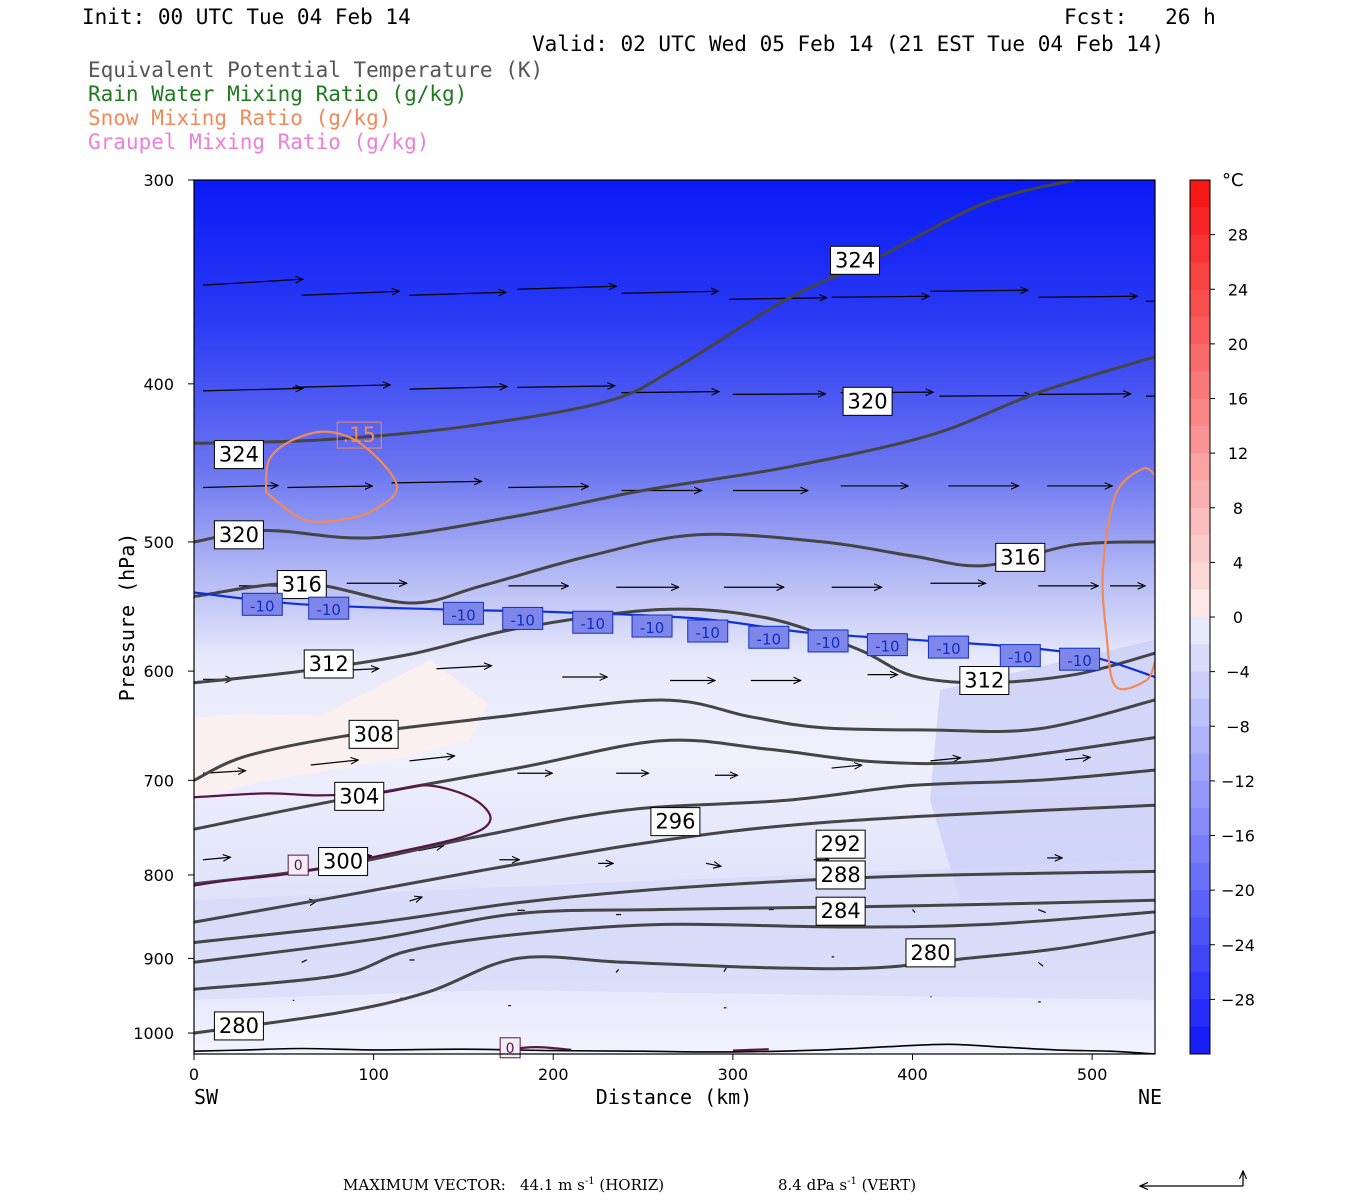 The width and height of the screenshot is (1350, 1200). Describe the element at coordinates (359, 796) in the screenshot. I see `theta-e-label-text: 304` at that location.